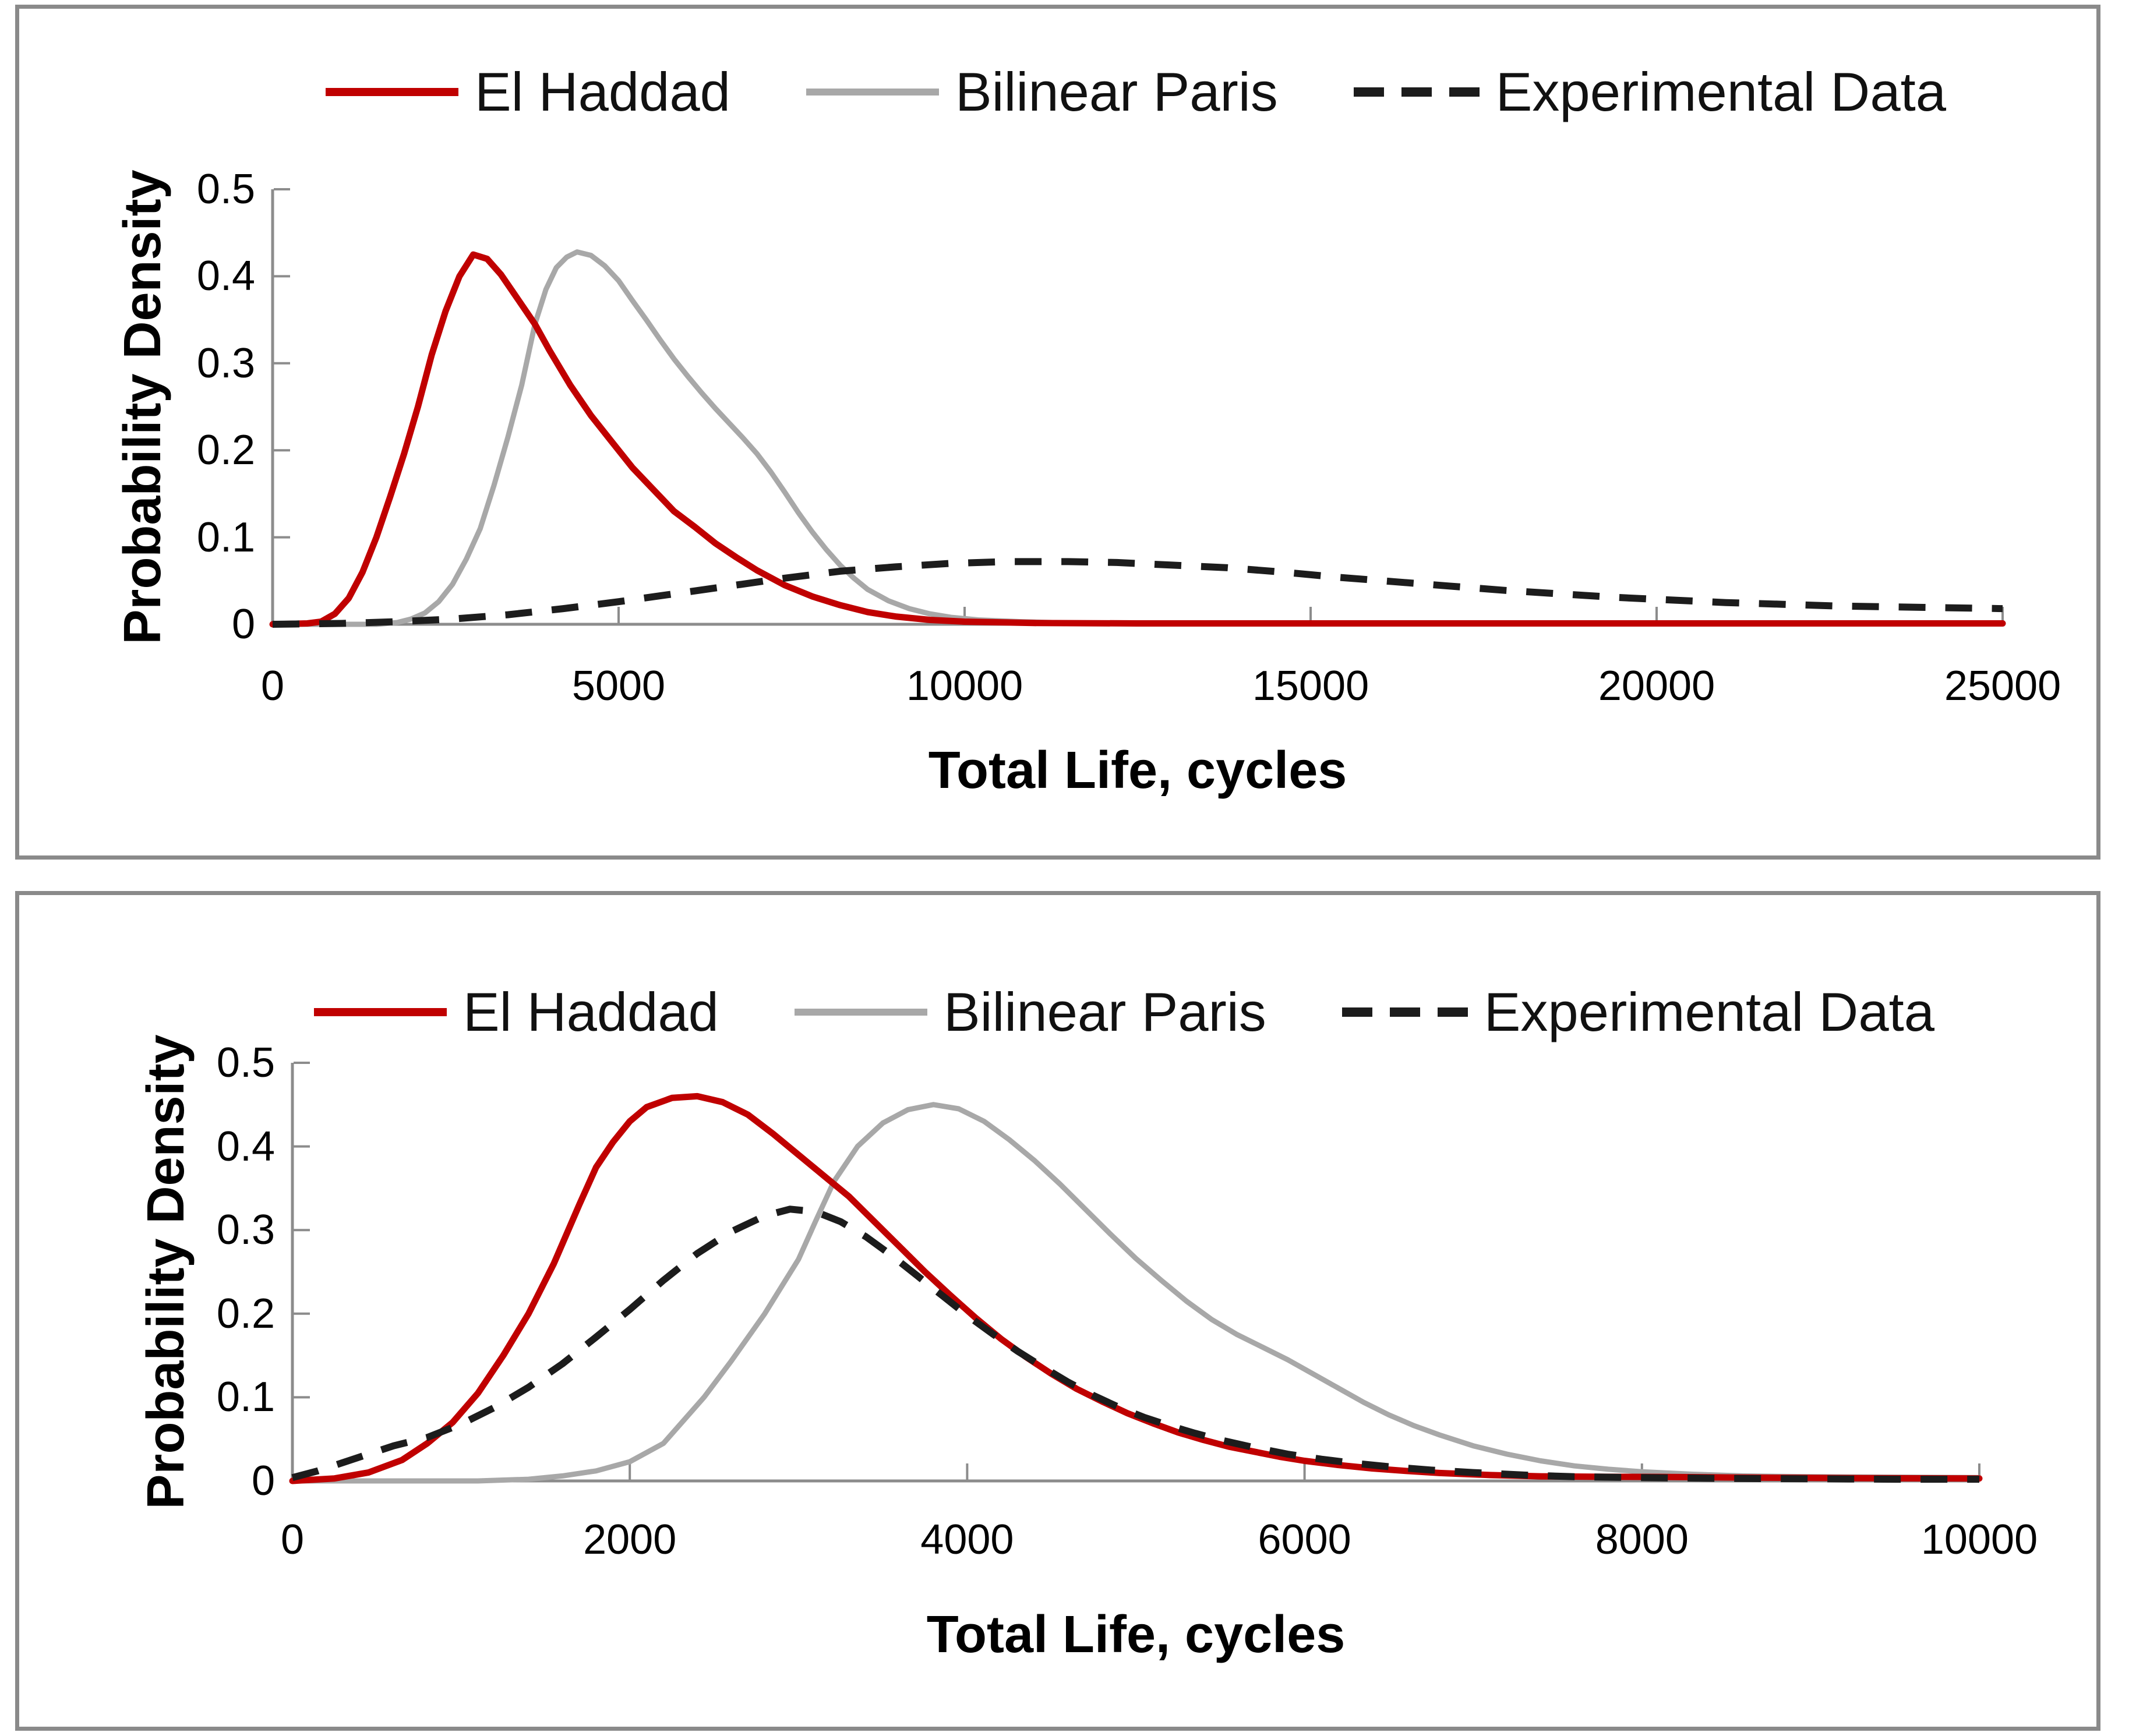  What do you see at coordinates (967, 1540) in the screenshot?
I see `x-tick-label: 4000` at bounding box center [967, 1540].